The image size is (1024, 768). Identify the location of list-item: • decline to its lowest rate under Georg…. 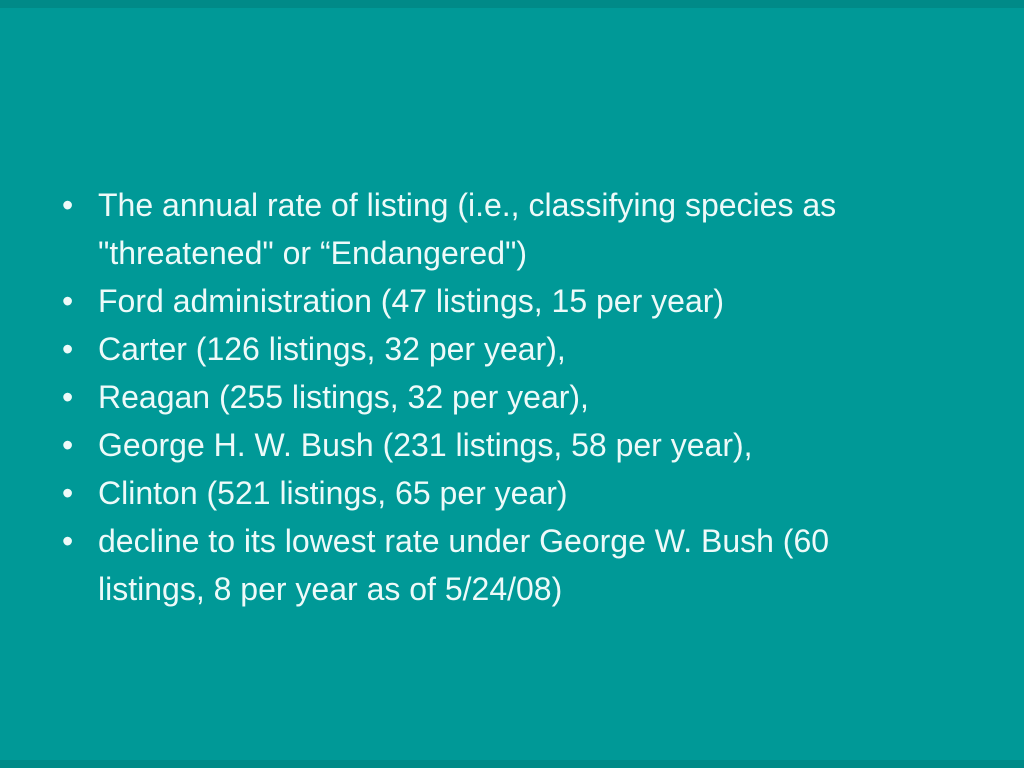
(468, 565).